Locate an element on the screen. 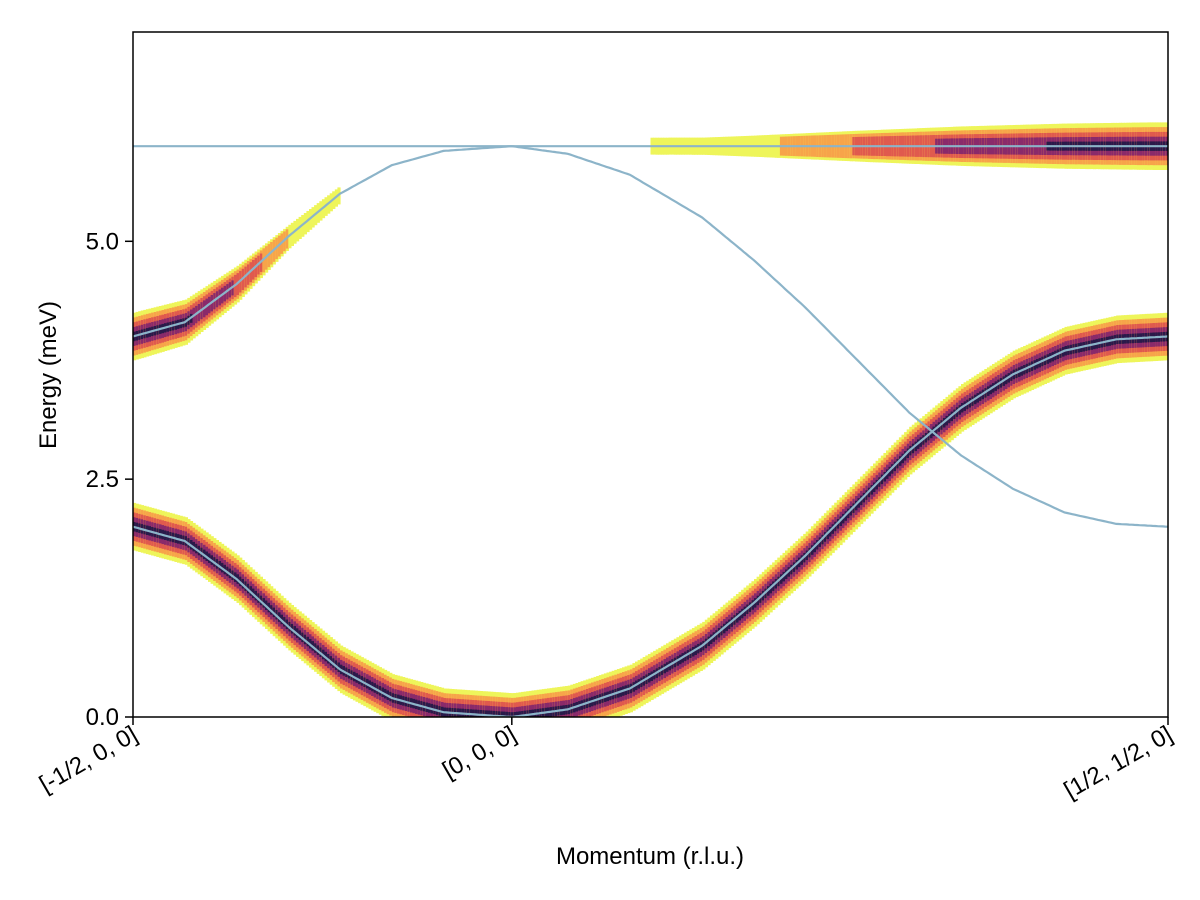  y-axis-label: Energy (meV) is located at coordinates (48, 375).